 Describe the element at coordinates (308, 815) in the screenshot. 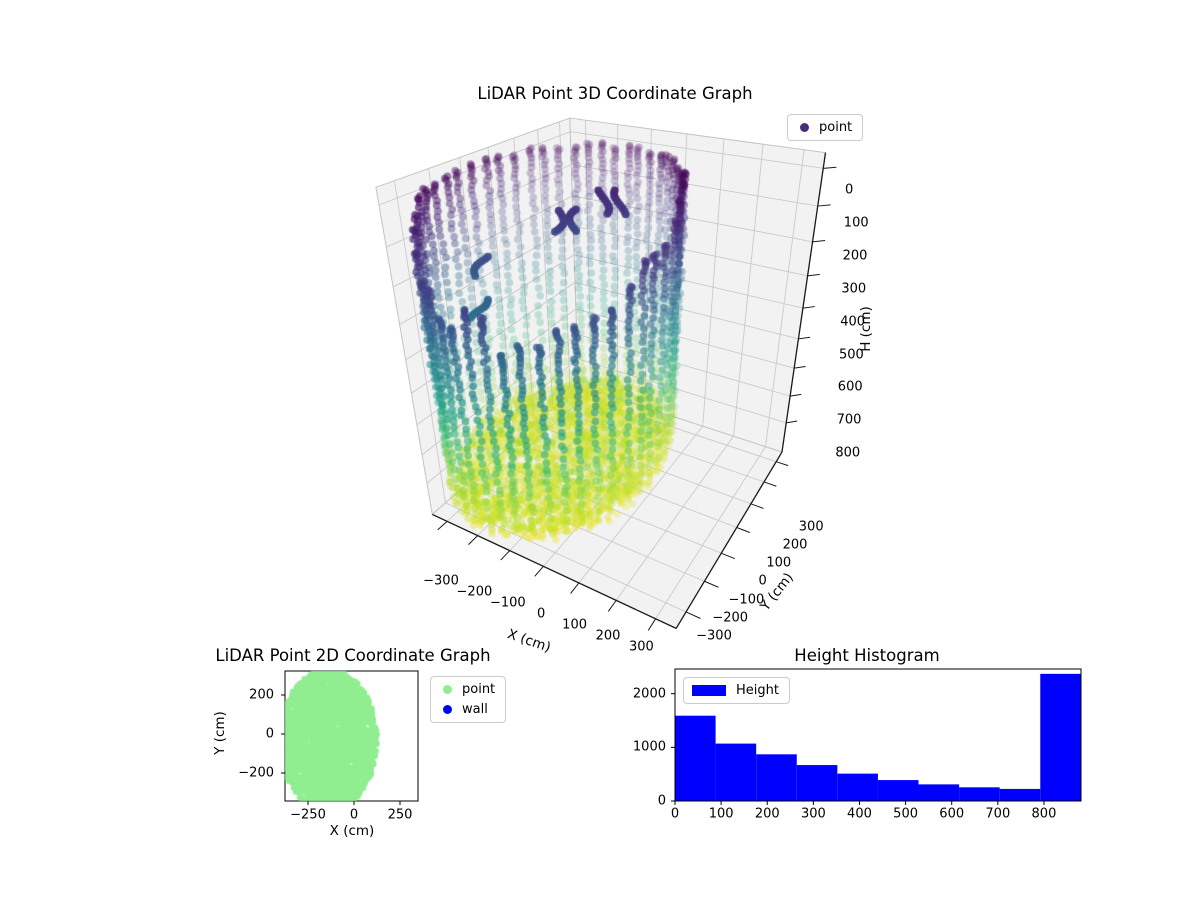

I see `x2d-tick-label: −250` at that location.